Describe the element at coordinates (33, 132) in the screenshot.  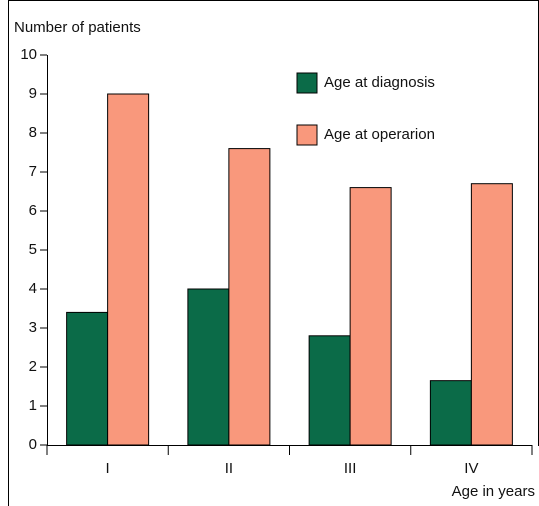
I see `y-tick-label: 8` at that location.